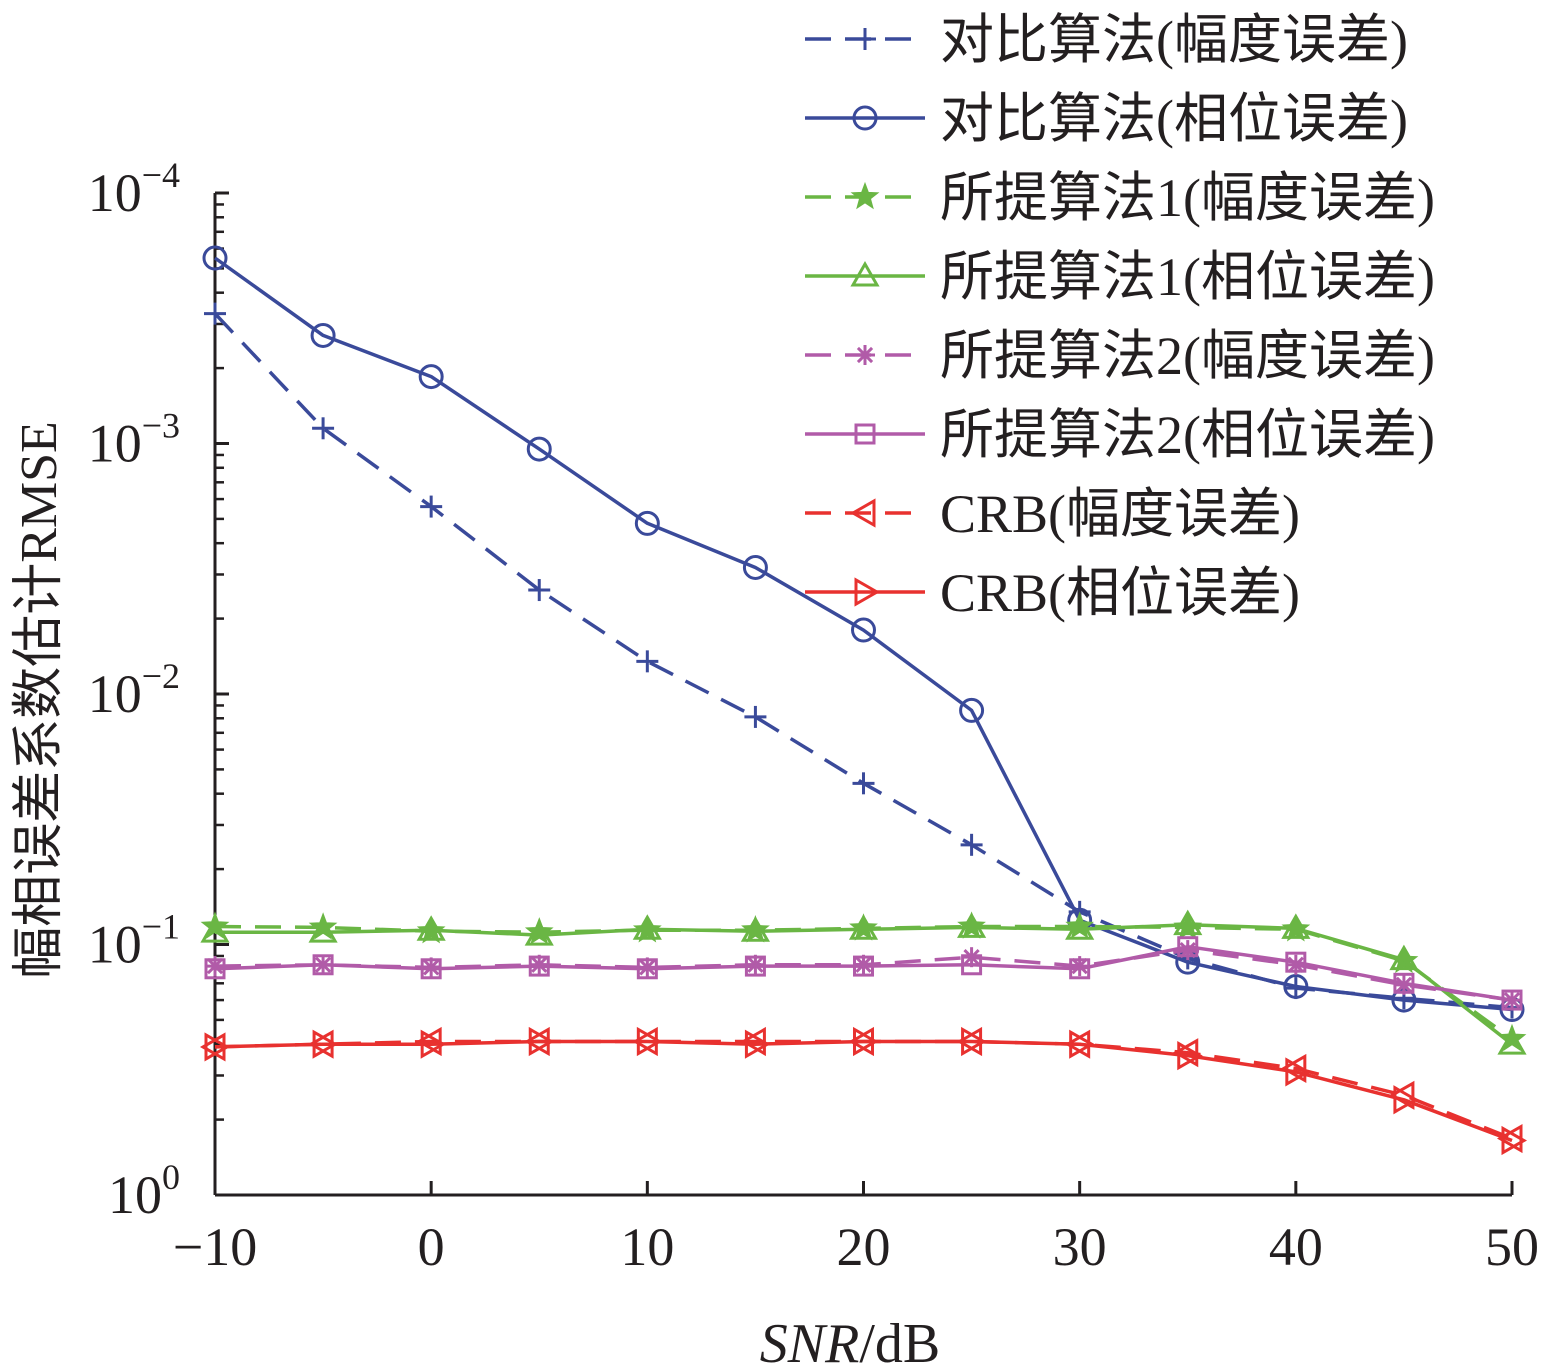 This screenshot has width=1541, height=1368. I want to click on y-tick-label: 10⁻², so click(134, 690).